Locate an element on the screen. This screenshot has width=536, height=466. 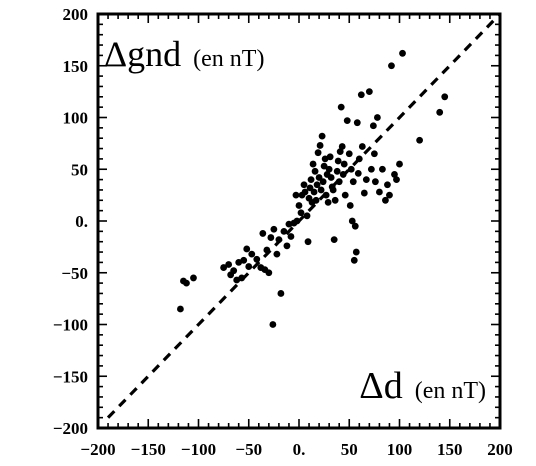
y-tick-label: 200 is located at coordinates (76, 14).